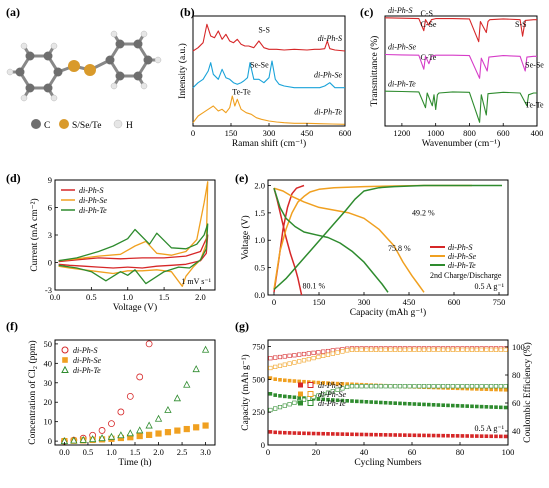 This screenshot has width=549, height=488. I want to click on gcd-y-tick-label: 2.0, so click(259, 185).